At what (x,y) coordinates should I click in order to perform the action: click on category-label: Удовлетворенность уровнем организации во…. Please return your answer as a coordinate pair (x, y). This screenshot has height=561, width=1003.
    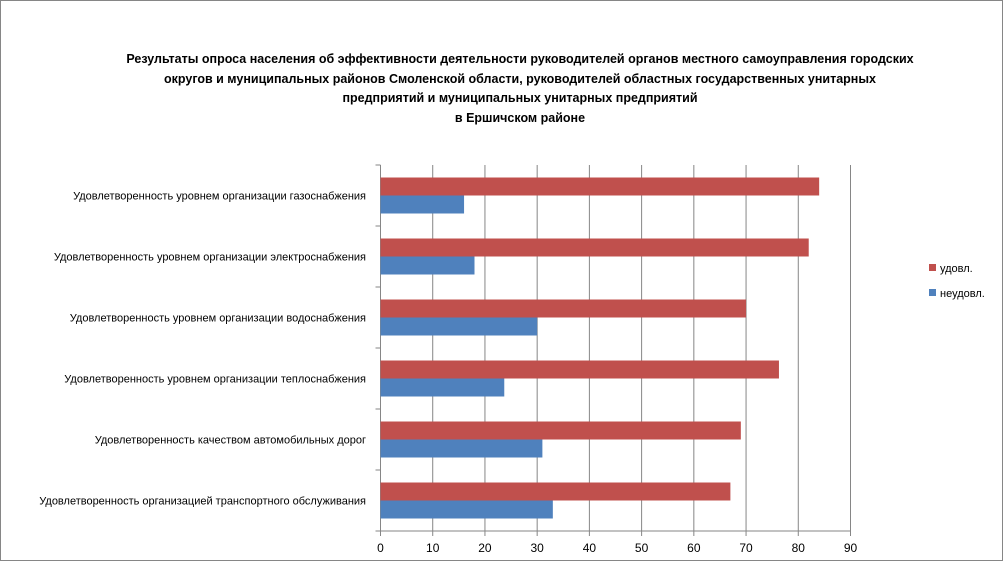
    Looking at the image, I should click on (218, 319).